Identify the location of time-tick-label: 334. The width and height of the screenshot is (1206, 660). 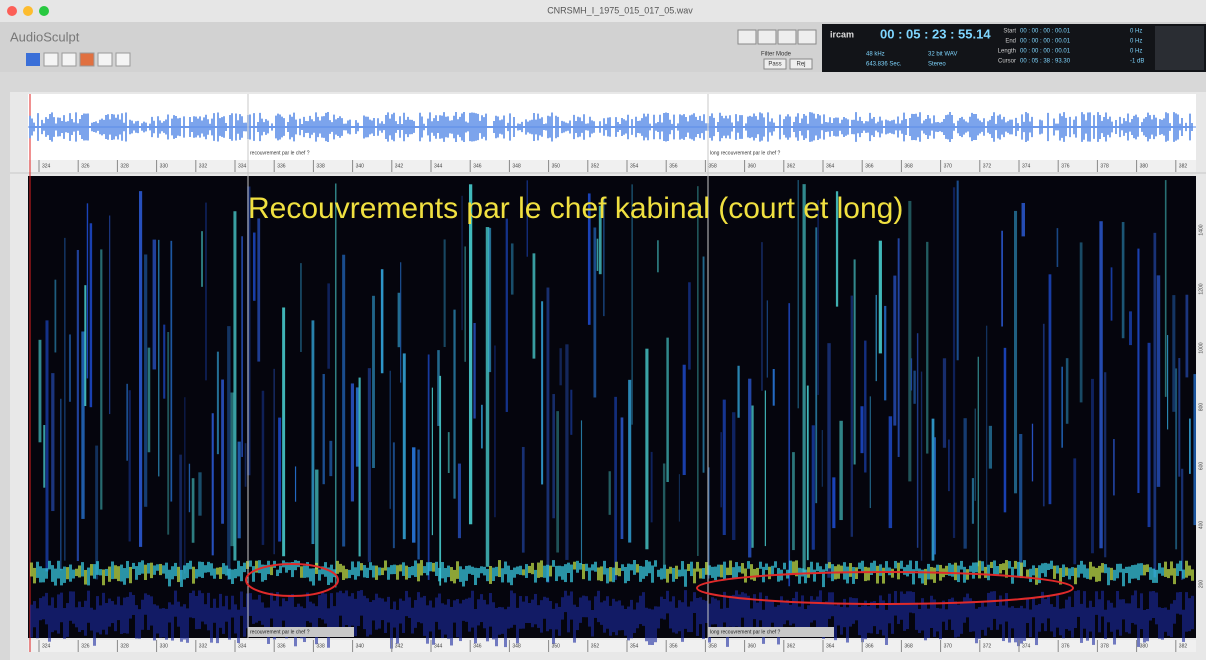
(242, 646).